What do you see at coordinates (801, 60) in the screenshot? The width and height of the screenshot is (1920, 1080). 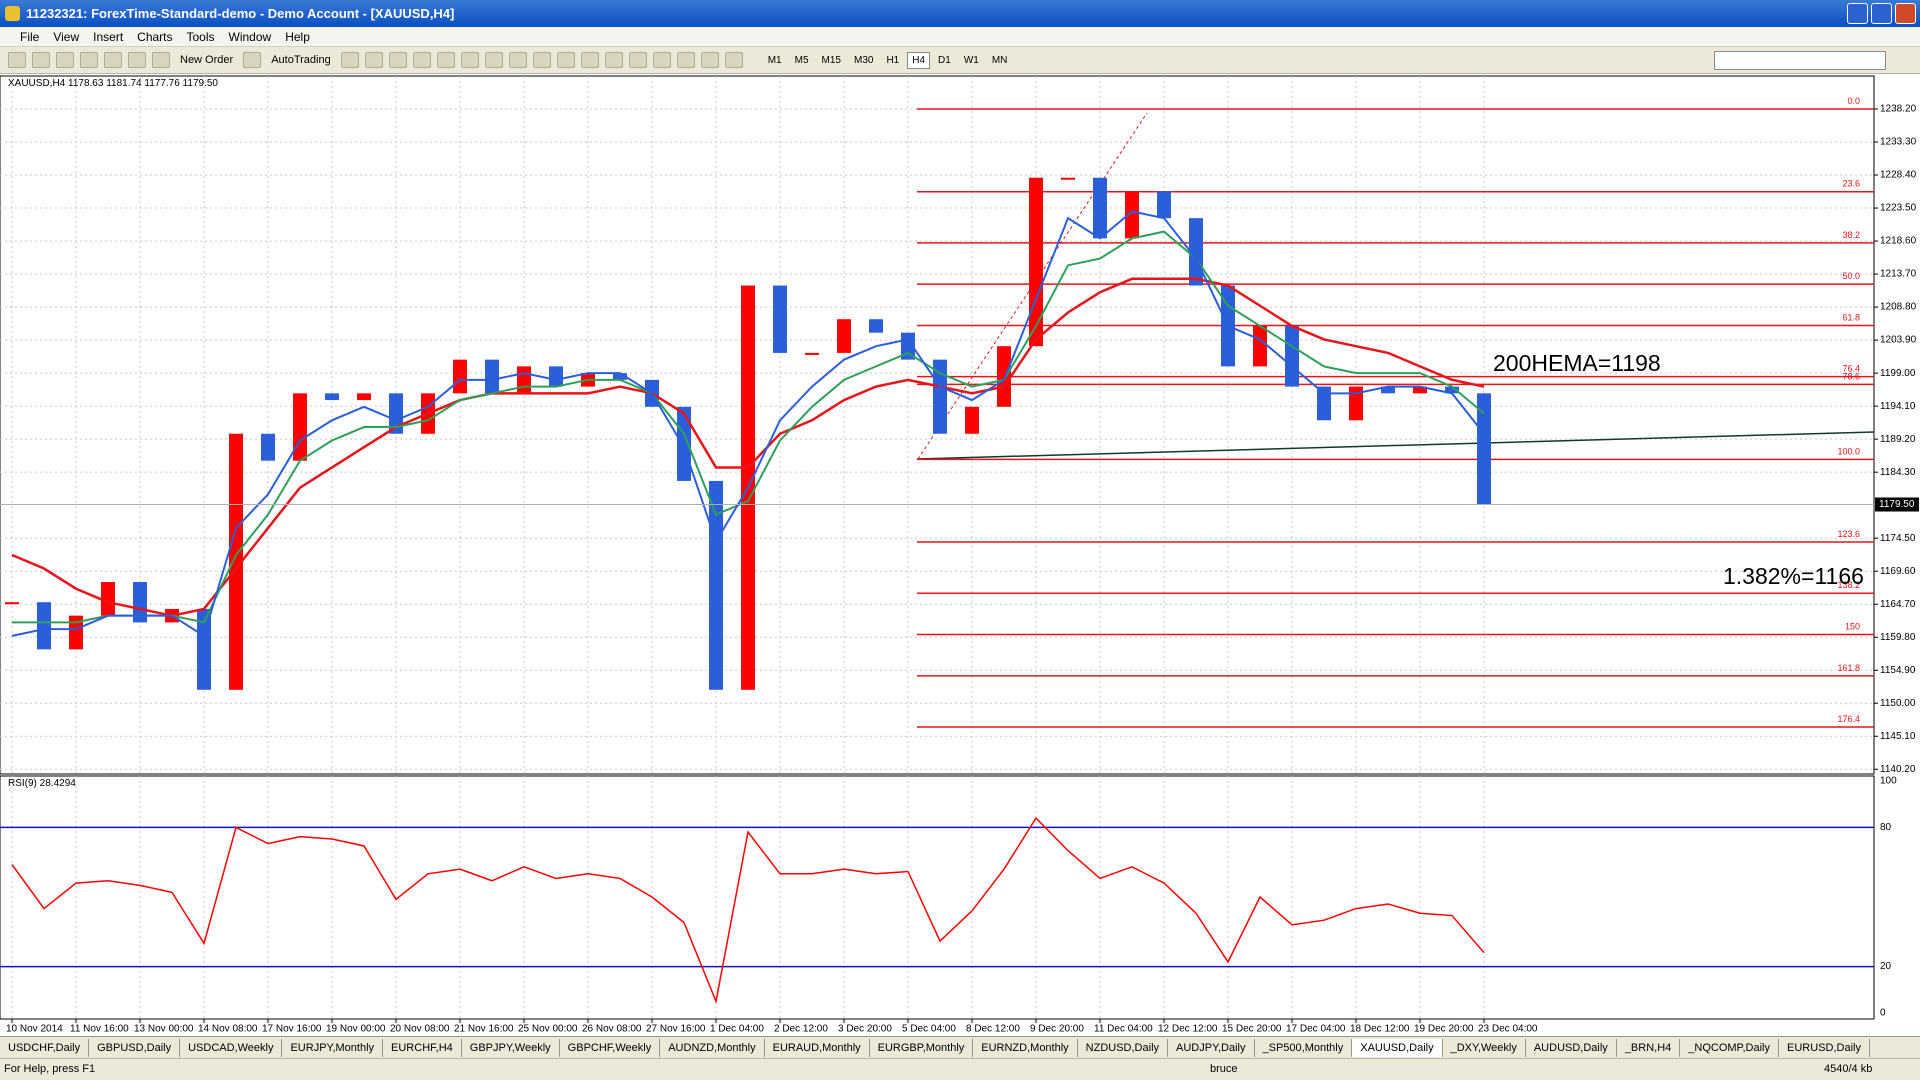 I see `timeframe-button: M5` at bounding box center [801, 60].